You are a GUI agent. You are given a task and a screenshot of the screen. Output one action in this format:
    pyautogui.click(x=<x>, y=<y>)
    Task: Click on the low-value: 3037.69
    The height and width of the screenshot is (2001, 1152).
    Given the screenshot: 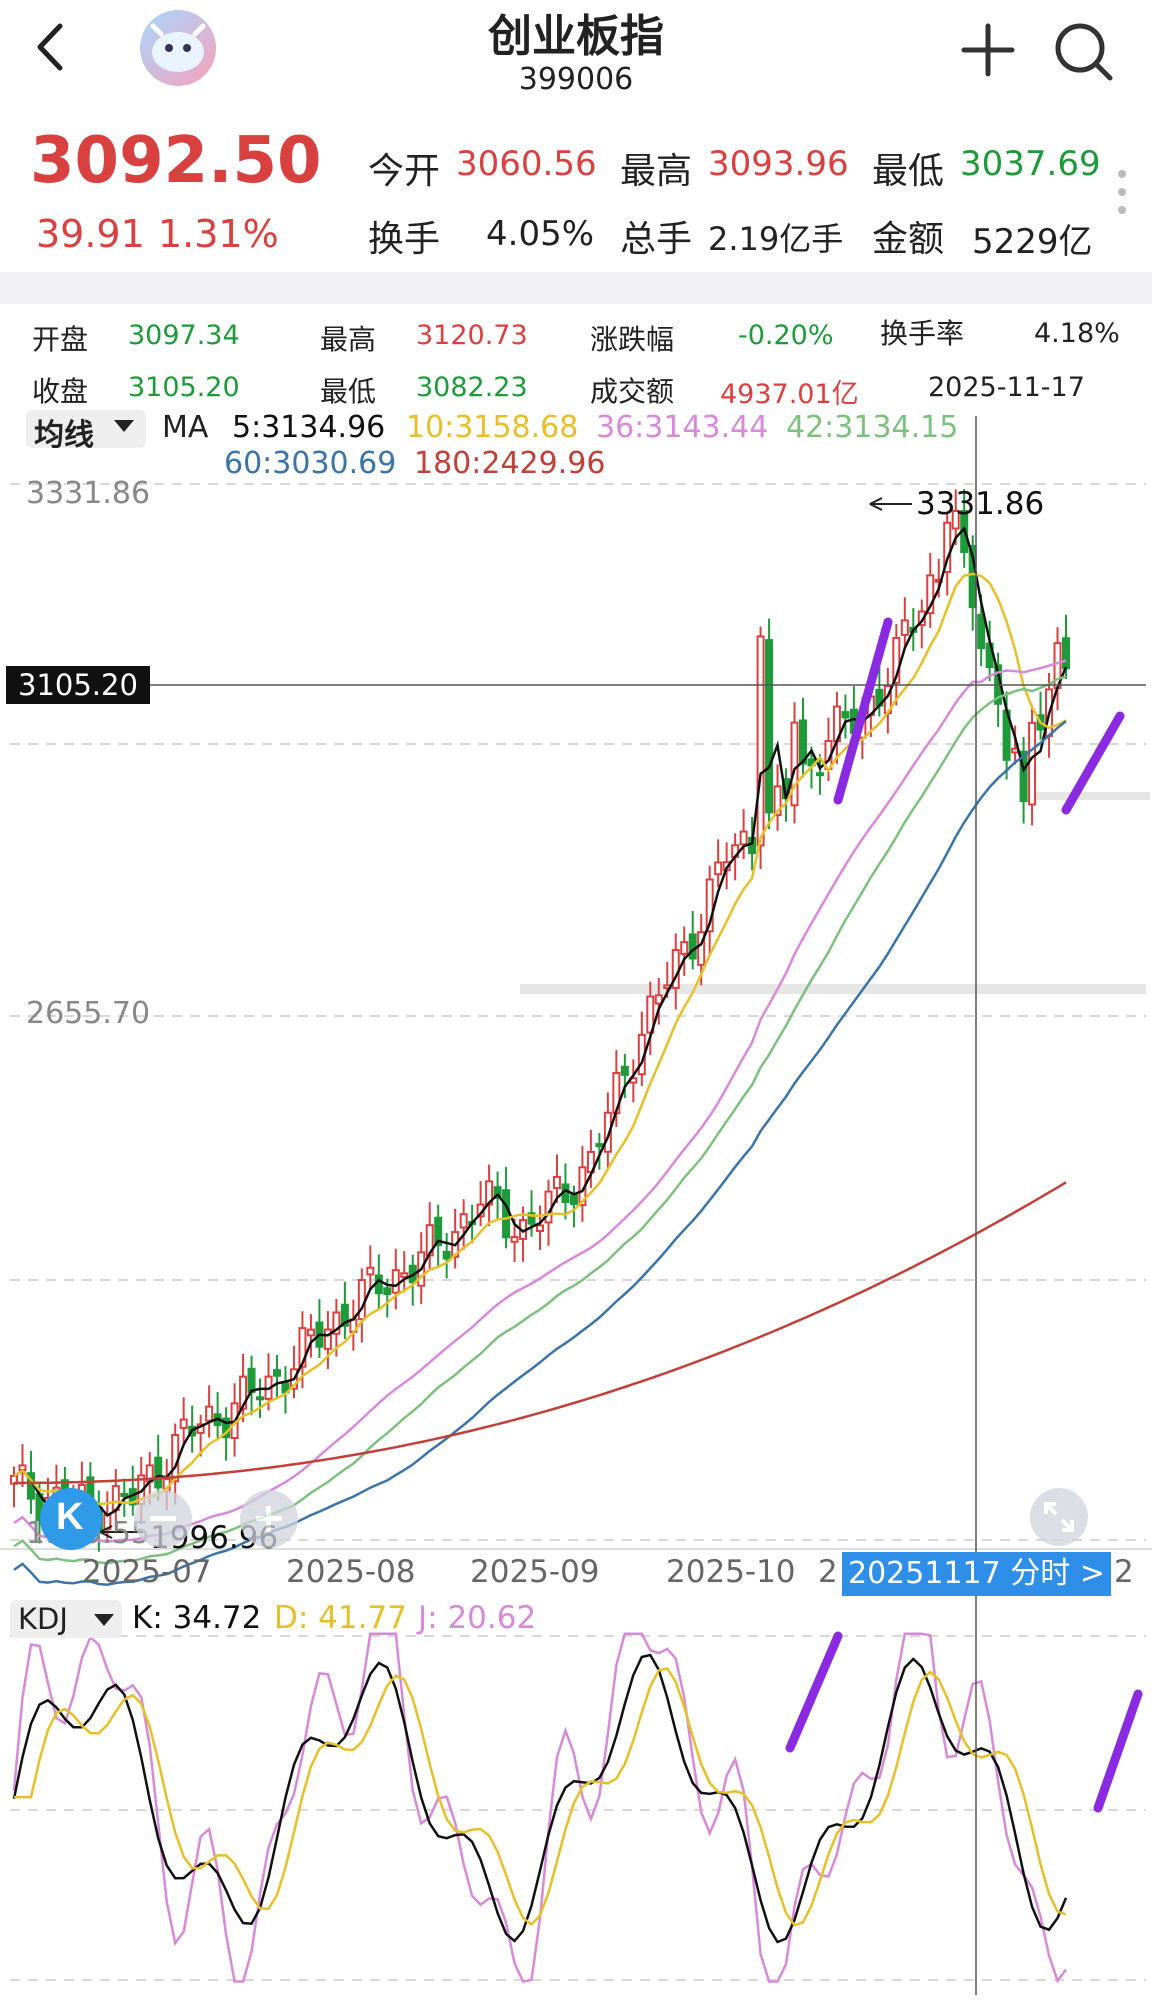 What is the action you would take?
    pyautogui.click(x=1030, y=164)
    